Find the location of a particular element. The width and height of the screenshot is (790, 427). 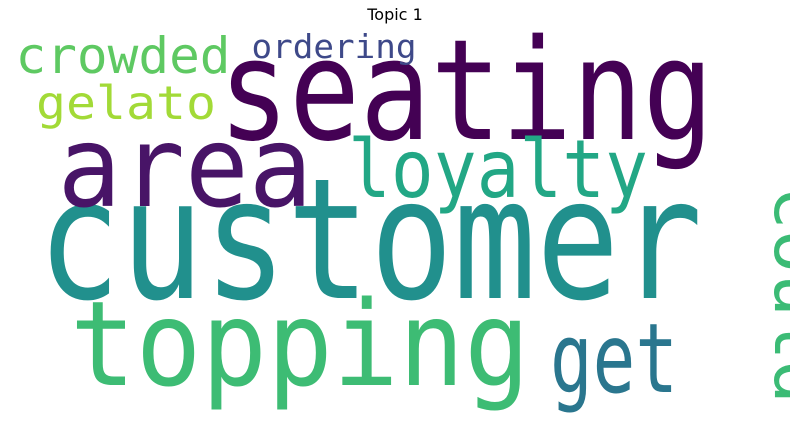

word-get: get is located at coordinates (614, 359).